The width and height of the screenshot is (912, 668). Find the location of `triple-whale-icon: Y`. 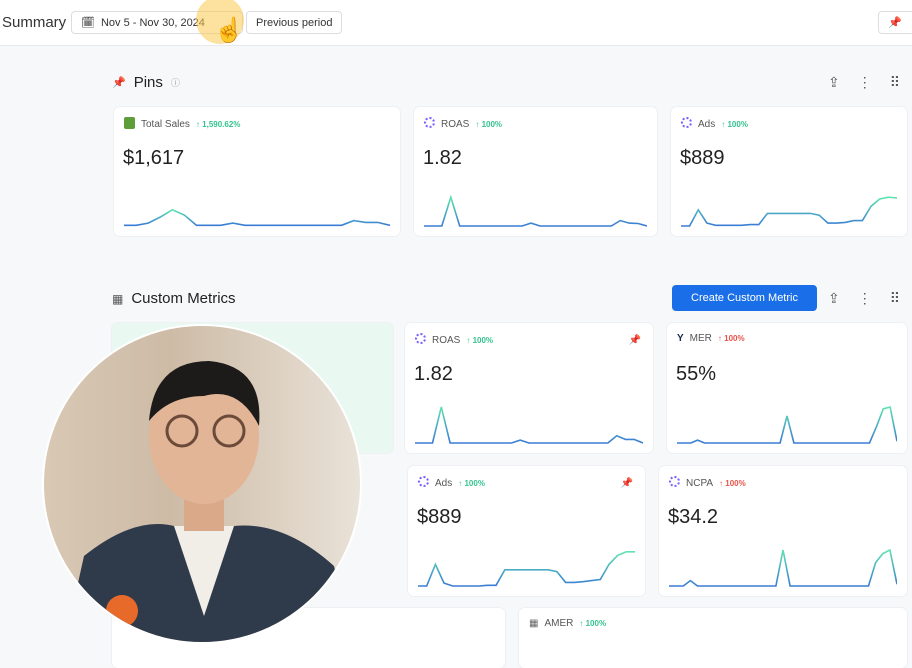

triple-whale-icon: Y is located at coordinates (680, 338).